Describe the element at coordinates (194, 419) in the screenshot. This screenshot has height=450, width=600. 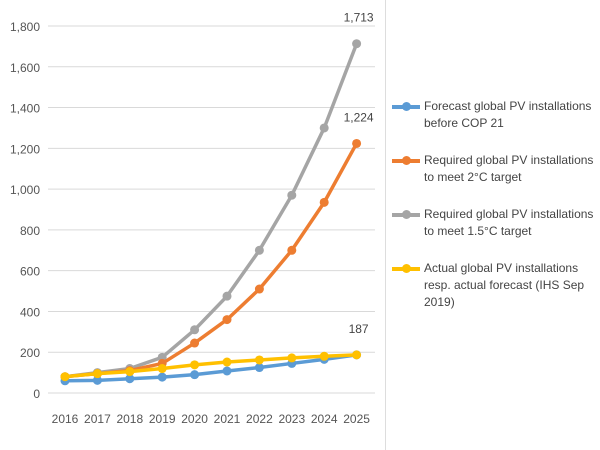
I see `x-tick-label: 2020` at that location.